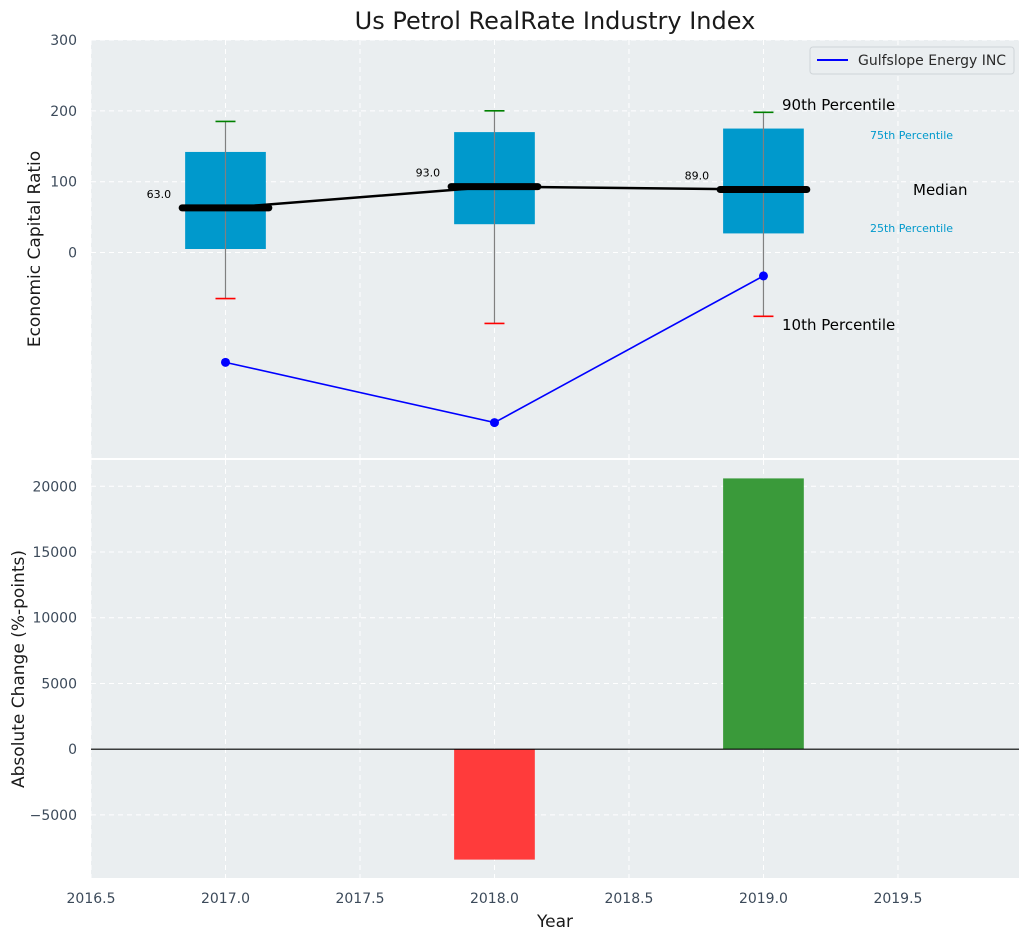 Image resolution: width=1029 pixels, height=940 pixels. I want to click on top-y-axis-label: Economic Capital Ratio, so click(35, 249).